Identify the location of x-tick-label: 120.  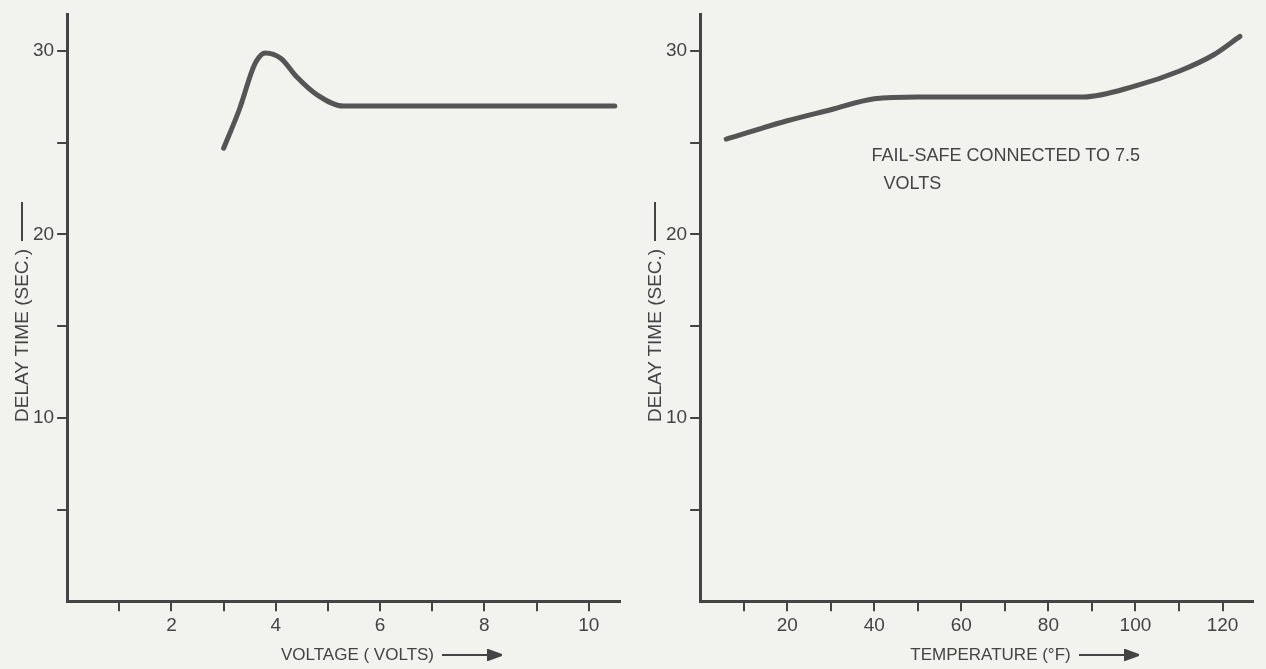
(1222, 624).